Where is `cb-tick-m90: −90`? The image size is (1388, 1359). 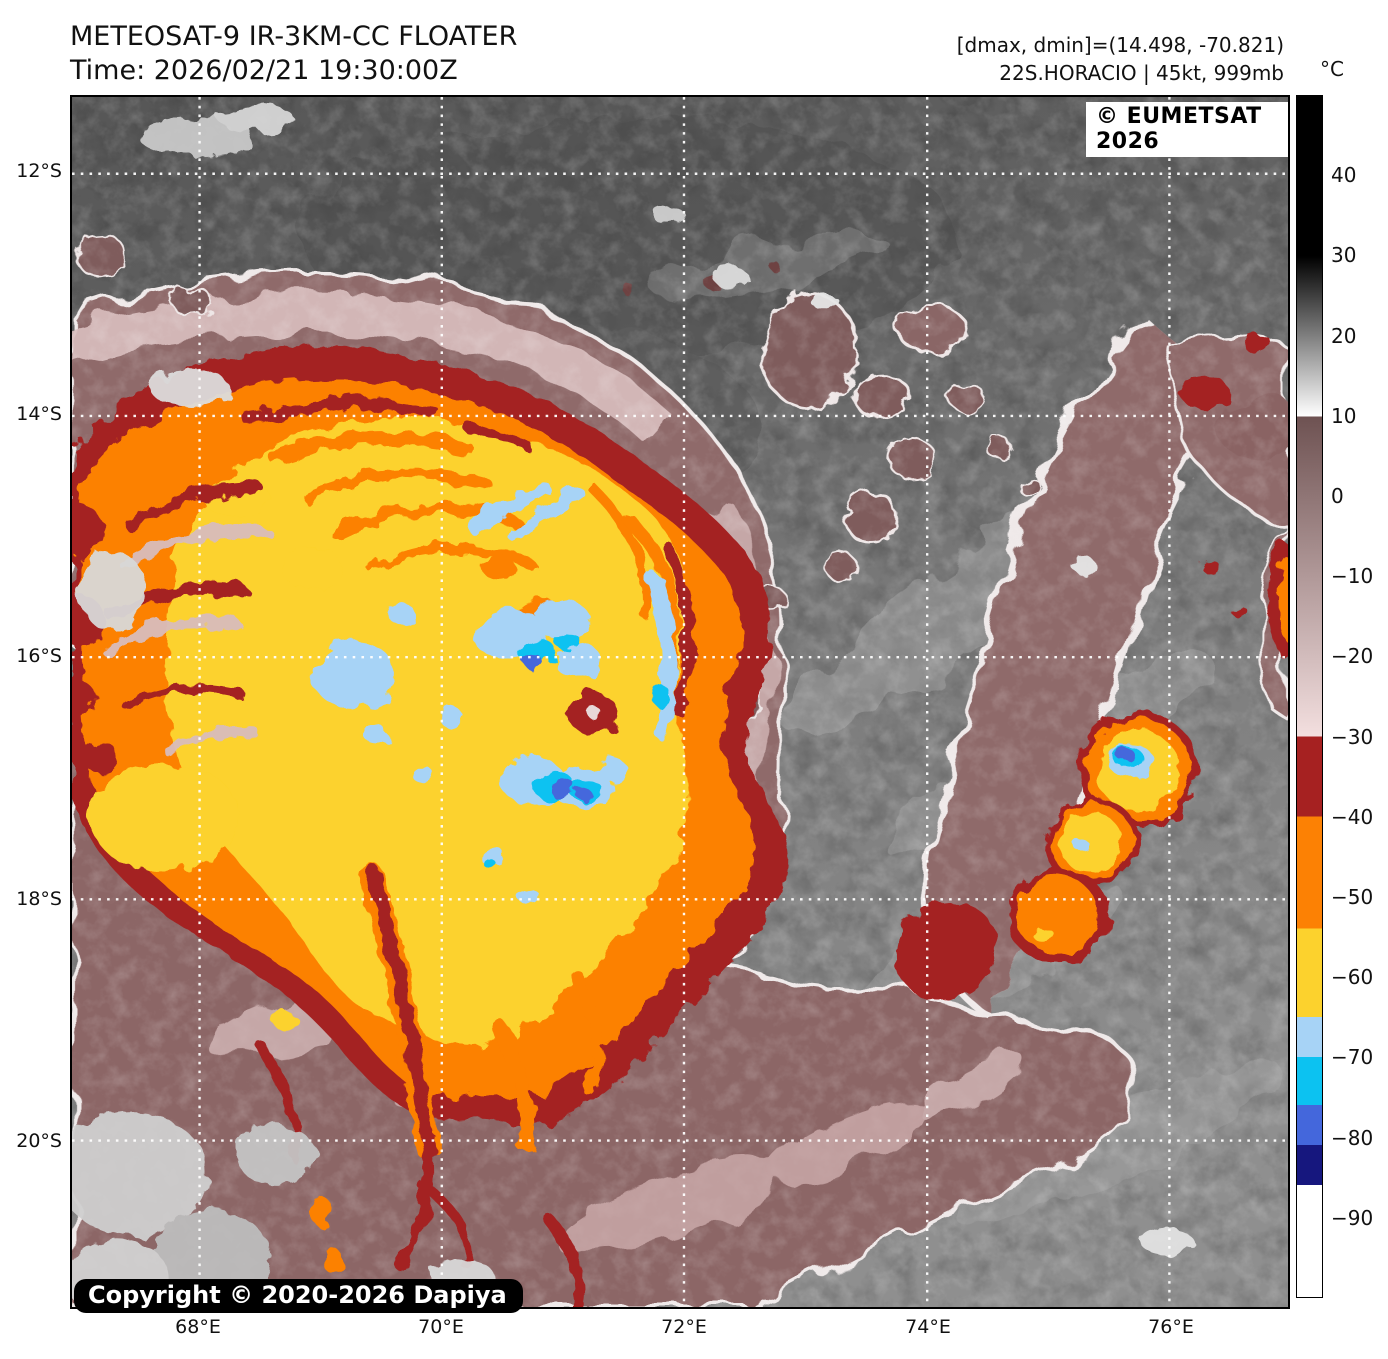
cb-tick-m90: −90 is located at coordinates (1352, 1218).